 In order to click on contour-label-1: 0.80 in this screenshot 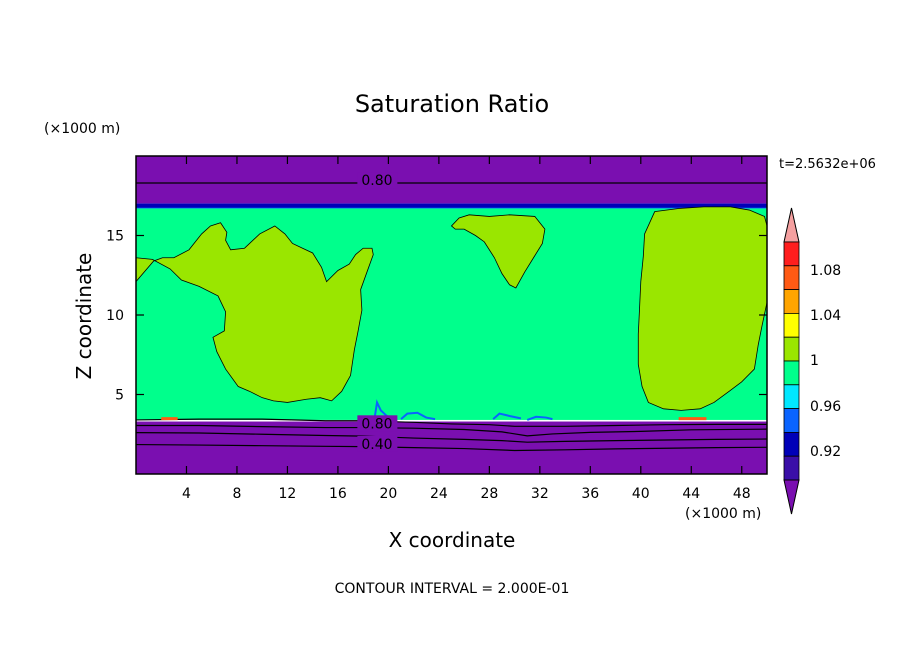, I will do `click(376, 424)`.